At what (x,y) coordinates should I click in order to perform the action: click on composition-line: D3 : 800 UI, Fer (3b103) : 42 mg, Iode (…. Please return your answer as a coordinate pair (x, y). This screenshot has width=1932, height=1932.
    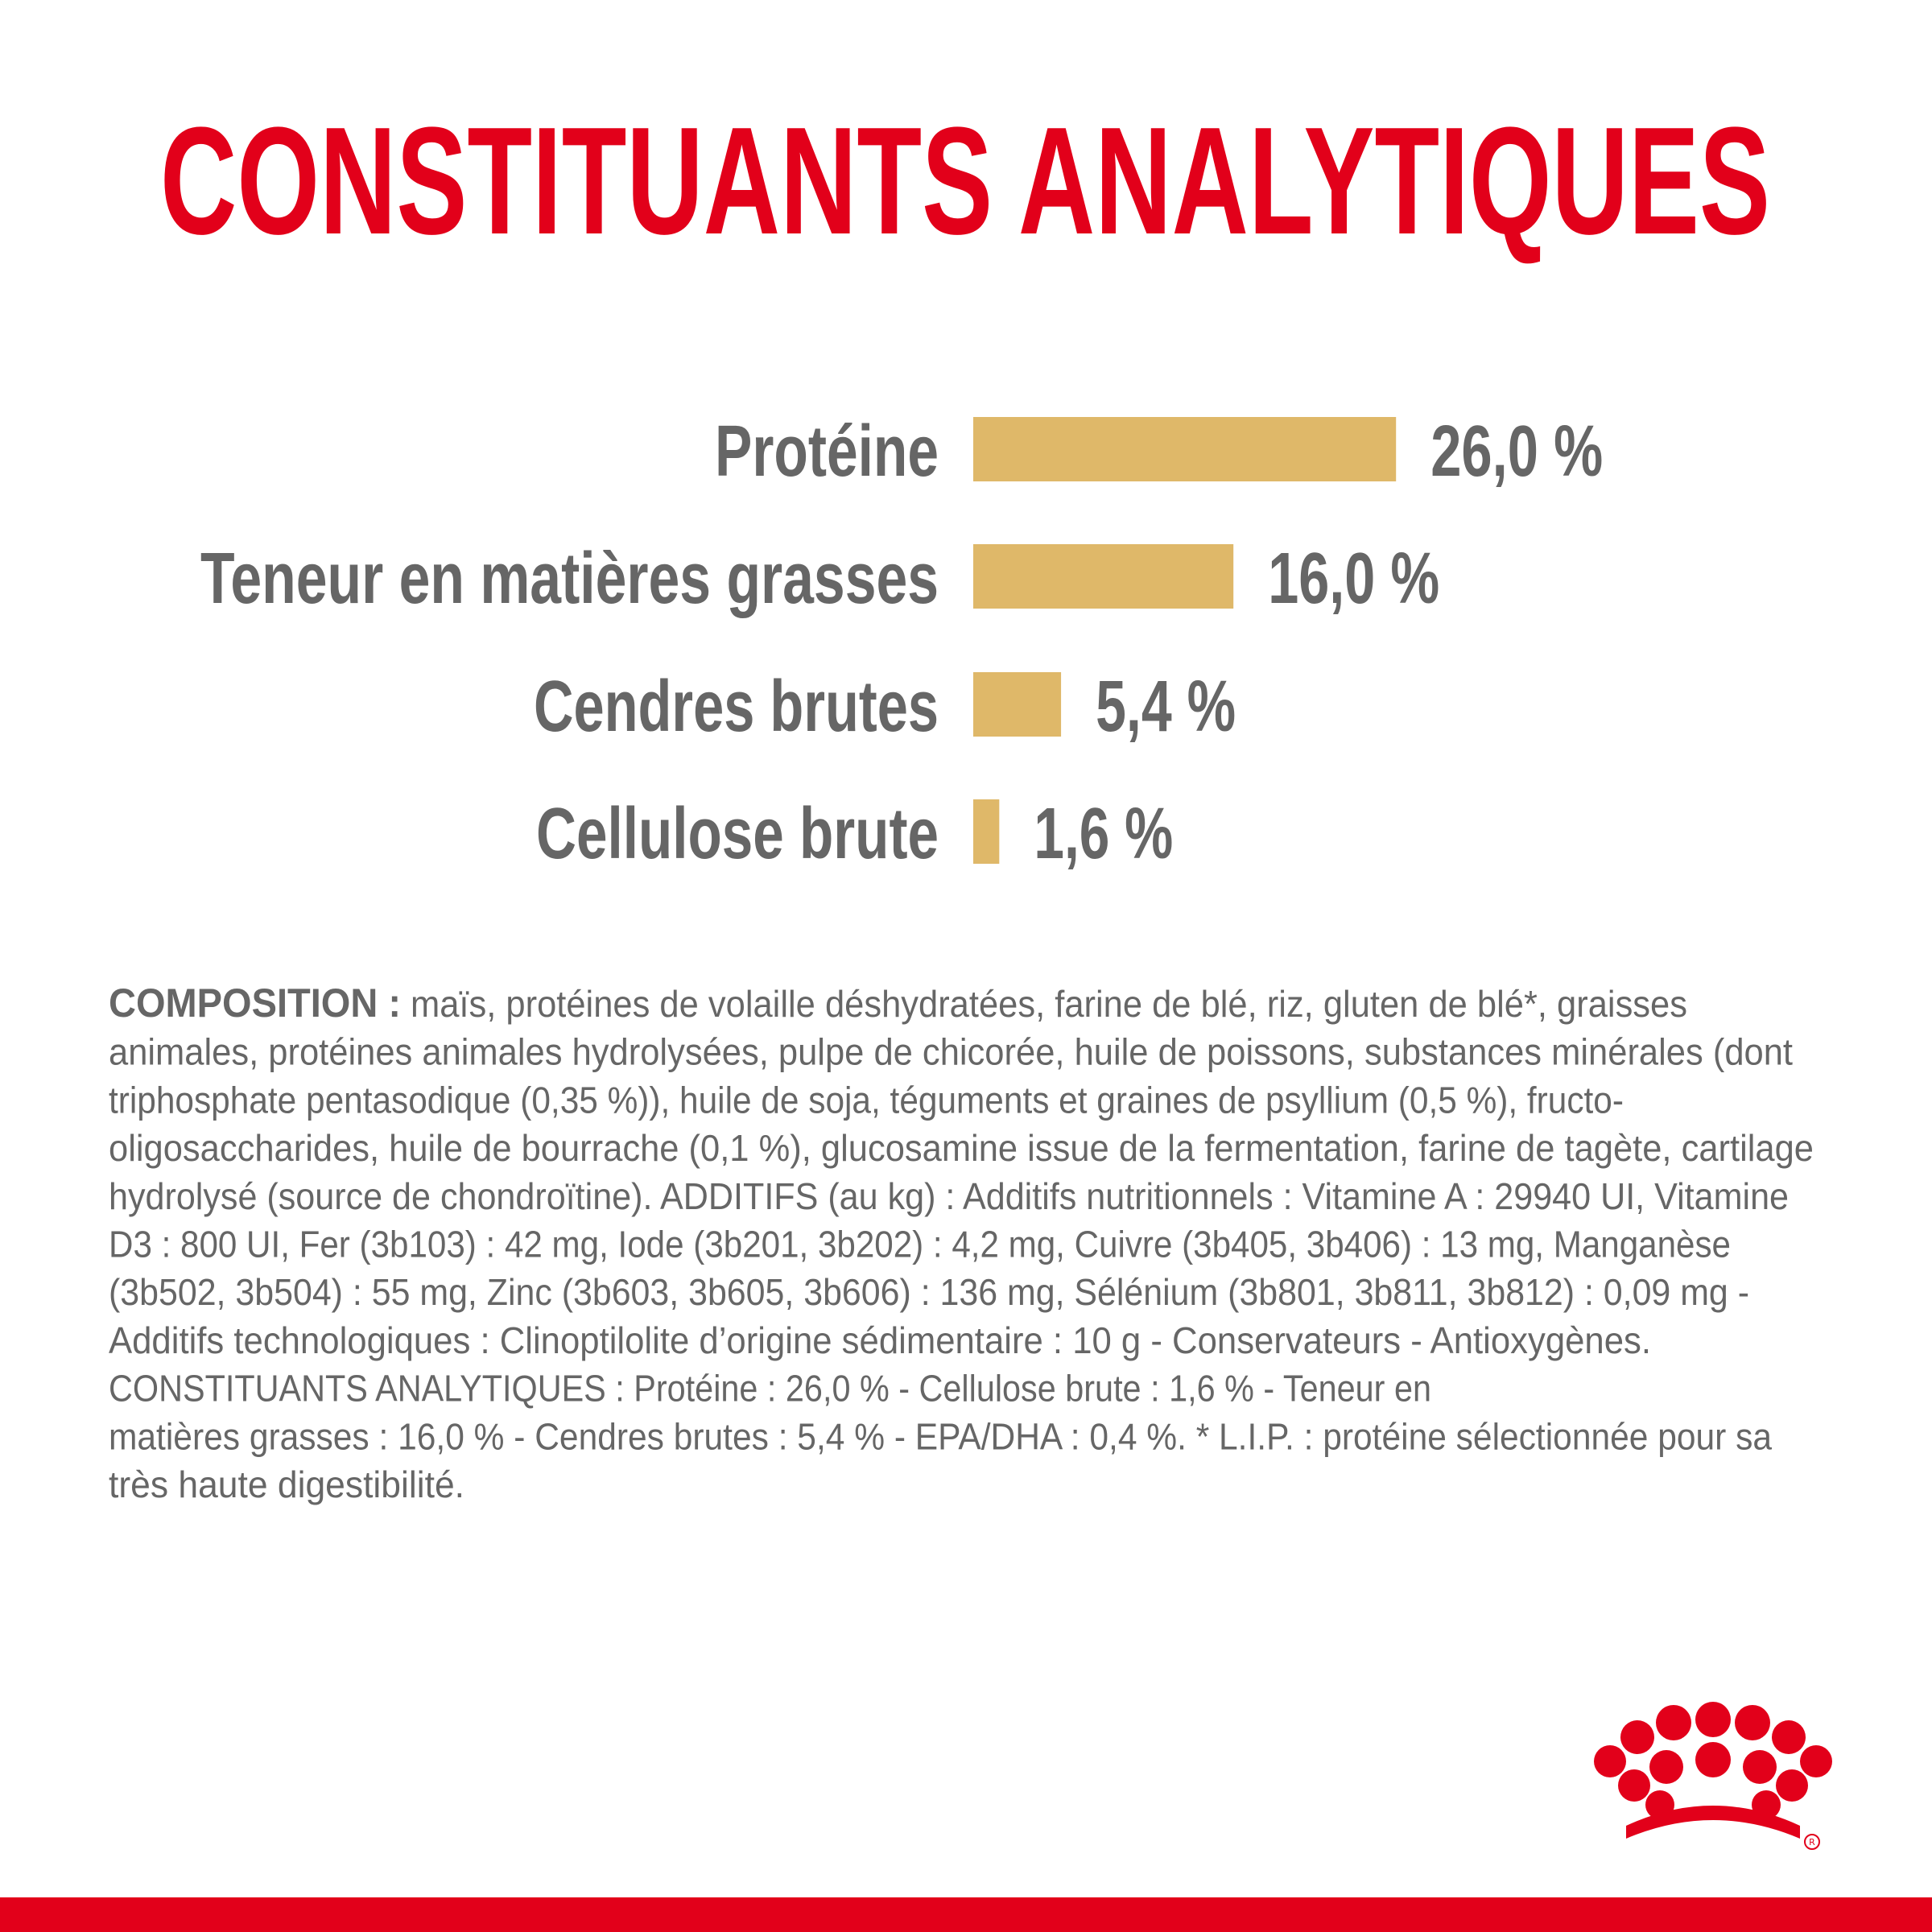
    Looking at the image, I should click on (920, 1244).